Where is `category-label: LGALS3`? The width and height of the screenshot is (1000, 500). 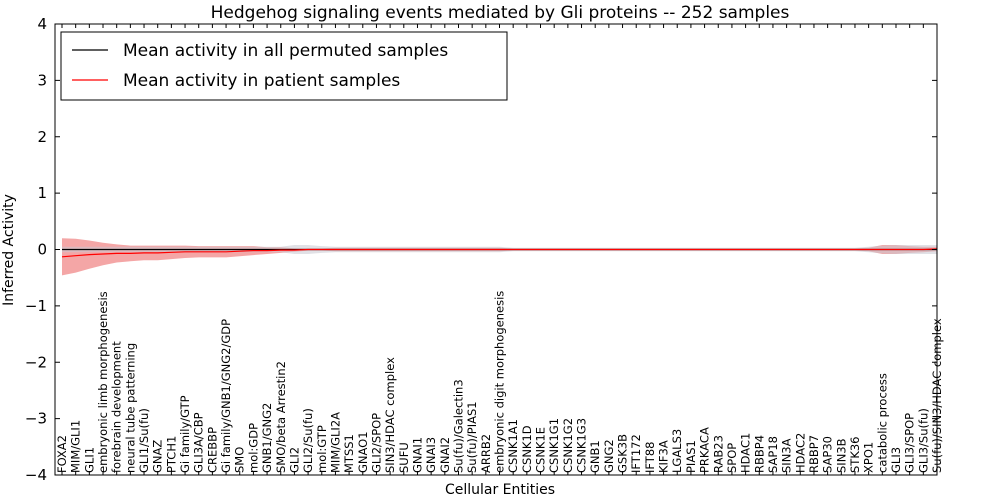
category-label: LGALS3 is located at coordinates (677, 451).